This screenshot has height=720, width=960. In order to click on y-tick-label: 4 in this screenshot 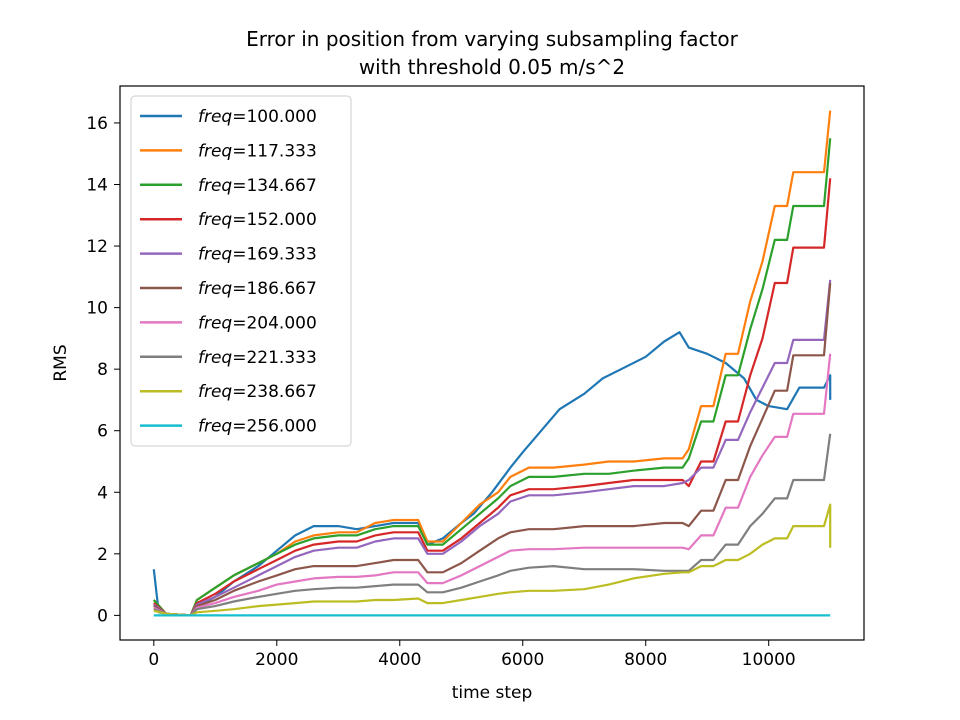, I will do `click(102, 493)`.